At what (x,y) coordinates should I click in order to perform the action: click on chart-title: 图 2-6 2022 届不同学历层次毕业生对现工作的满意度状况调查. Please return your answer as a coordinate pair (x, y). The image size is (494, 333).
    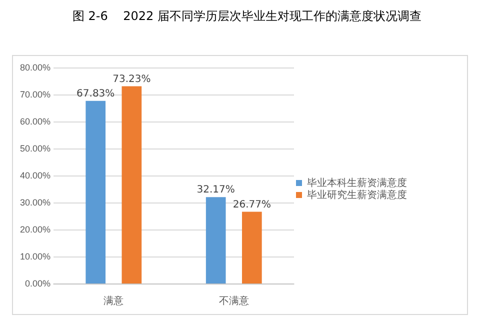
    Looking at the image, I should click on (247, 16).